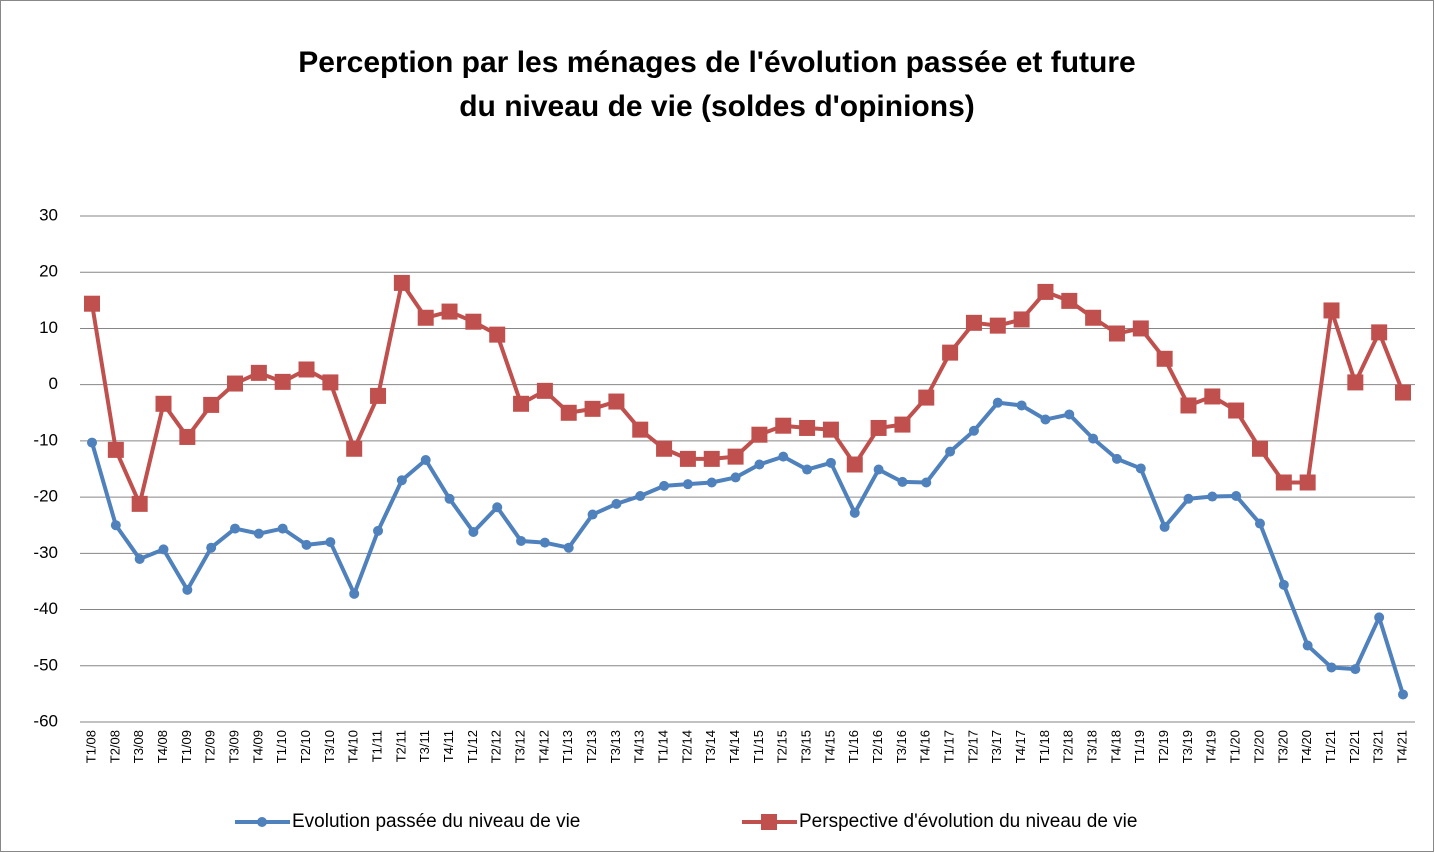 Image resolution: width=1435 pixels, height=853 pixels. What do you see at coordinates (53, 383) in the screenshot?
I see `y-tick-label: 0` at bounding box center [53, 383].